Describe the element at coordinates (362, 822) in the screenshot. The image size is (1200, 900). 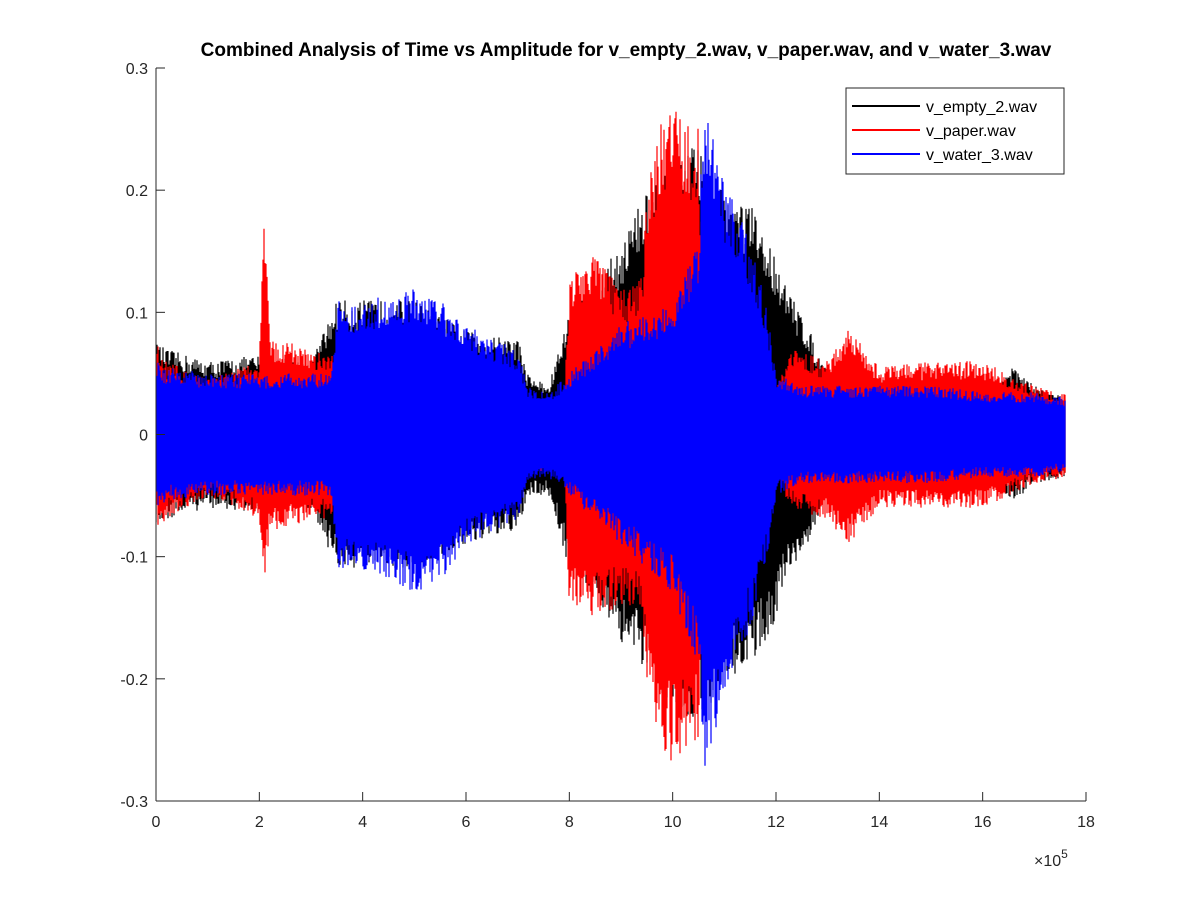
I see `x-tick-label: 4` at that location.